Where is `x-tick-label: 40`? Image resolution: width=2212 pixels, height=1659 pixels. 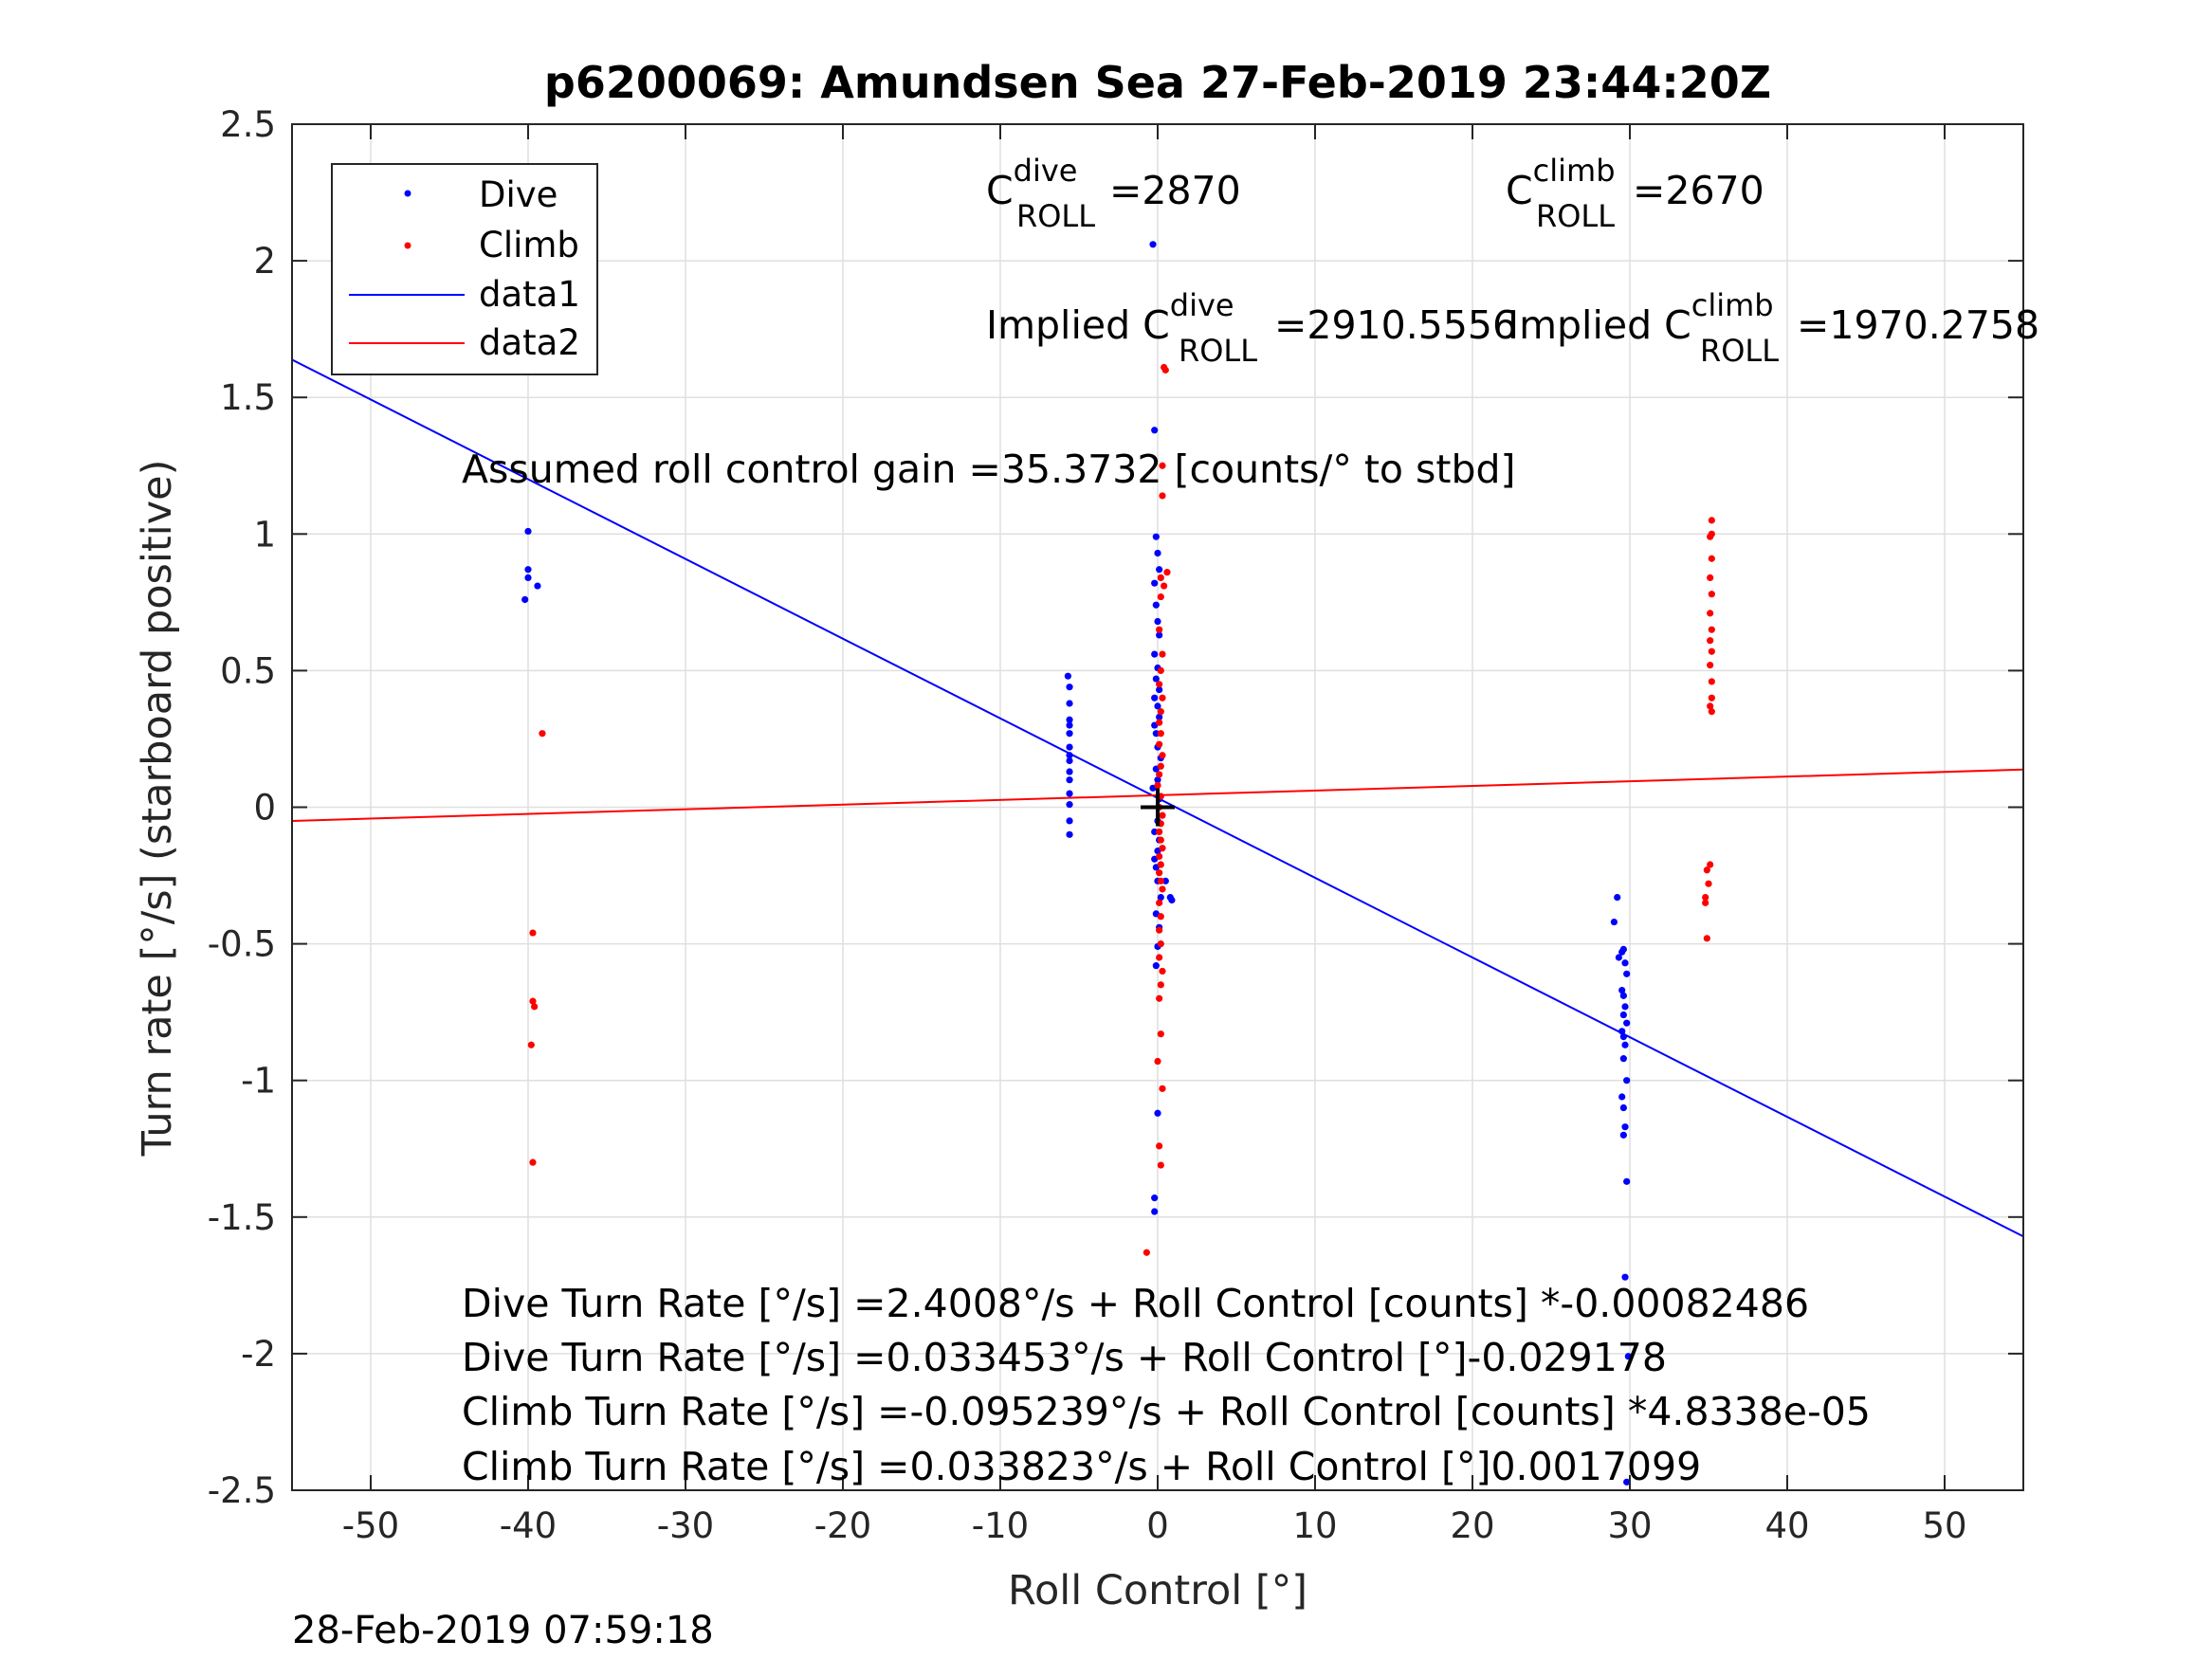
x-tick-label: 40 is located at coordinates (1786, 1525).